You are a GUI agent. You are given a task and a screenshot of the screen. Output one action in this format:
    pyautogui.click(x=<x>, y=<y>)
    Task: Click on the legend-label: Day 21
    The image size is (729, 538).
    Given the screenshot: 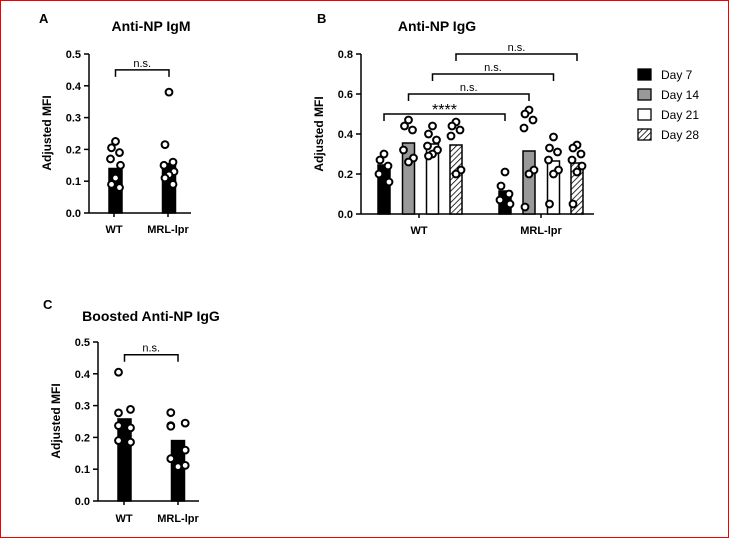 What is the action you would take?
    pyautogui.click(x=680, y=115)
    